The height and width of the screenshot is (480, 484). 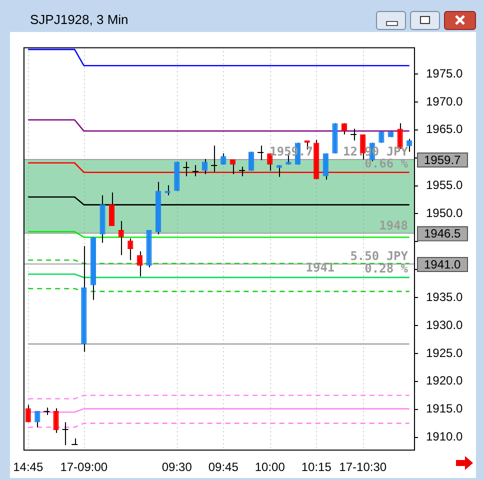 I want to click on annotation: 1948, so click(x=393, y=225).